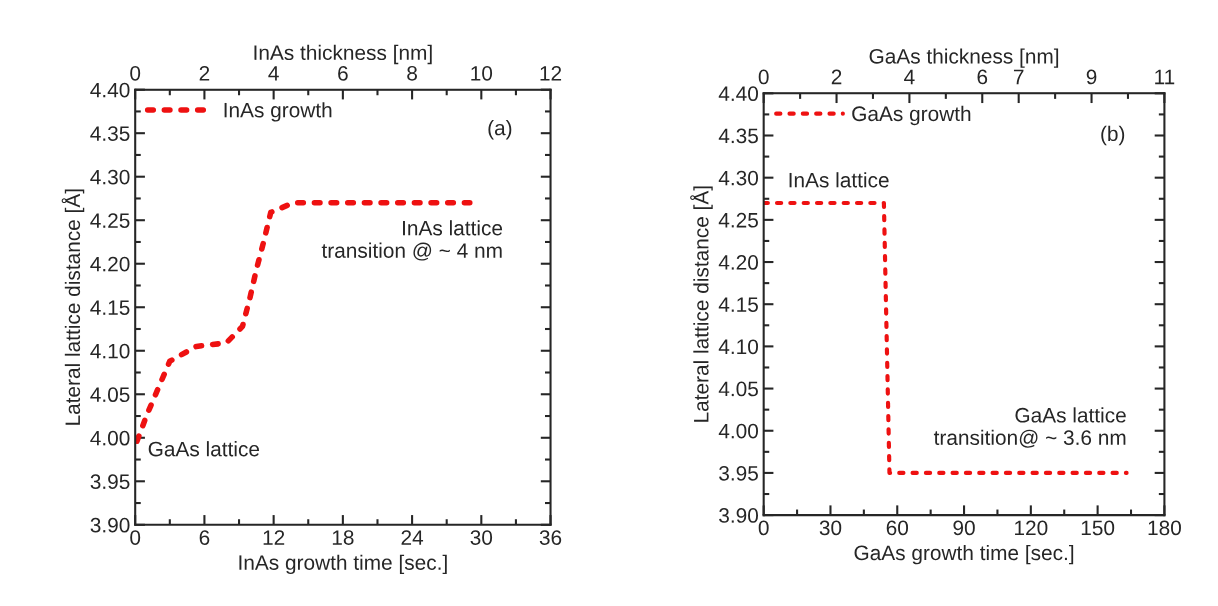 The image size is (1218, 606). Describe the element at coordinates (1029, 427) in the screenshot. I see `annotation: GaAs lattice transition@ ~ 3.6 nm` at that location.